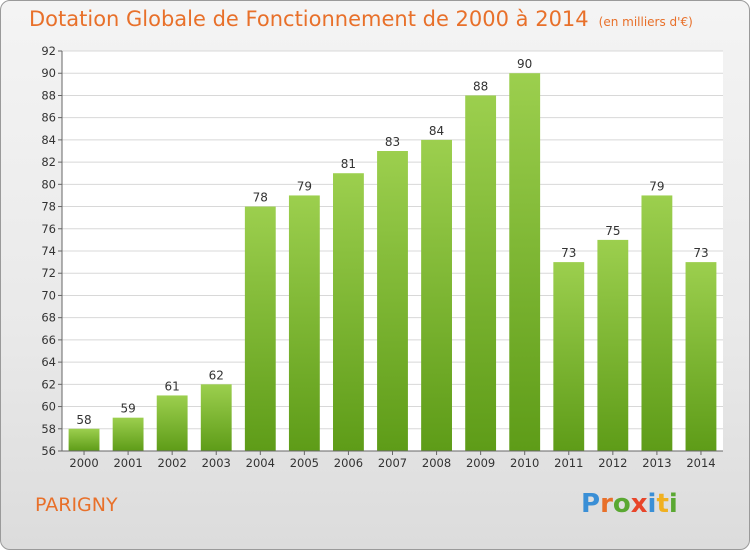  What do you see at coordinates (656, 463) in the screenshot?
I see `x-tick-label: 2013` at bounding box center [656, 463].